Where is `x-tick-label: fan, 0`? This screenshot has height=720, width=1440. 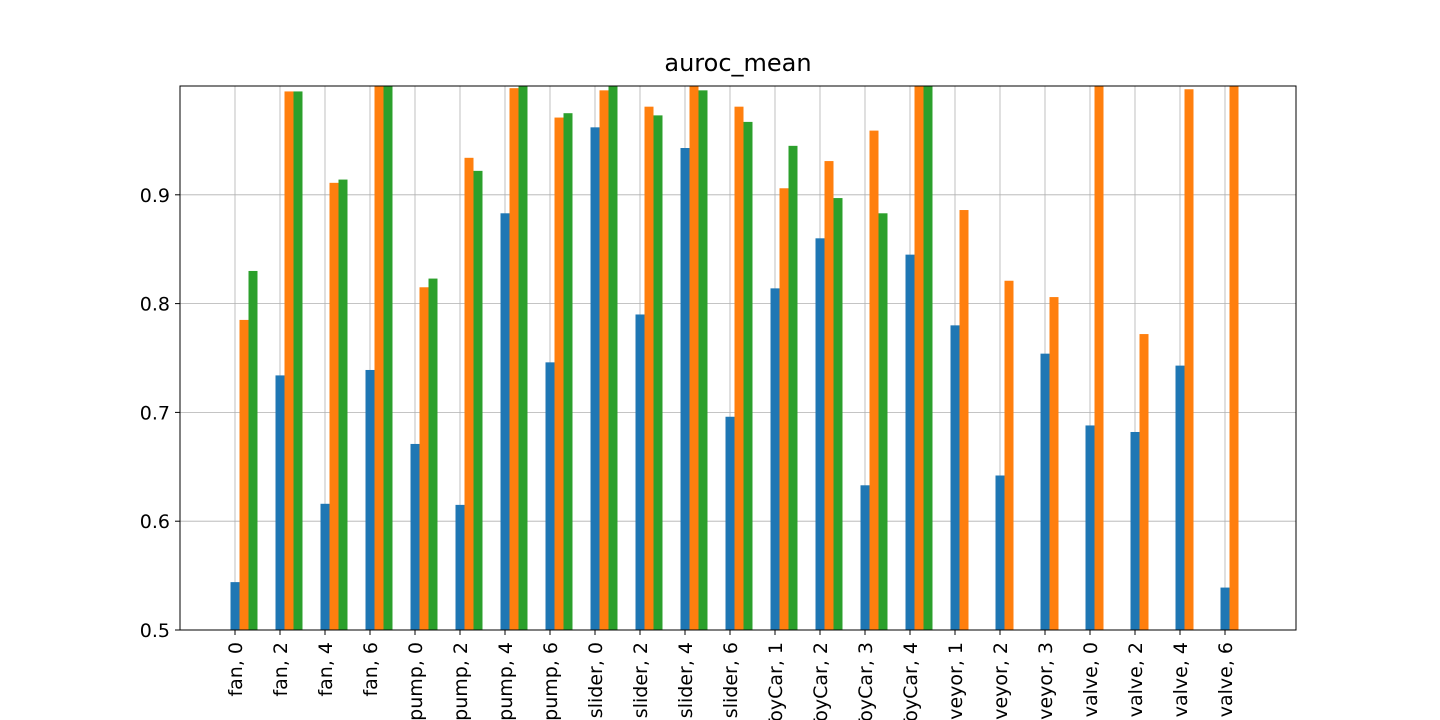 x-tick-label: fan, 0 is located at coordinates (236, 669).